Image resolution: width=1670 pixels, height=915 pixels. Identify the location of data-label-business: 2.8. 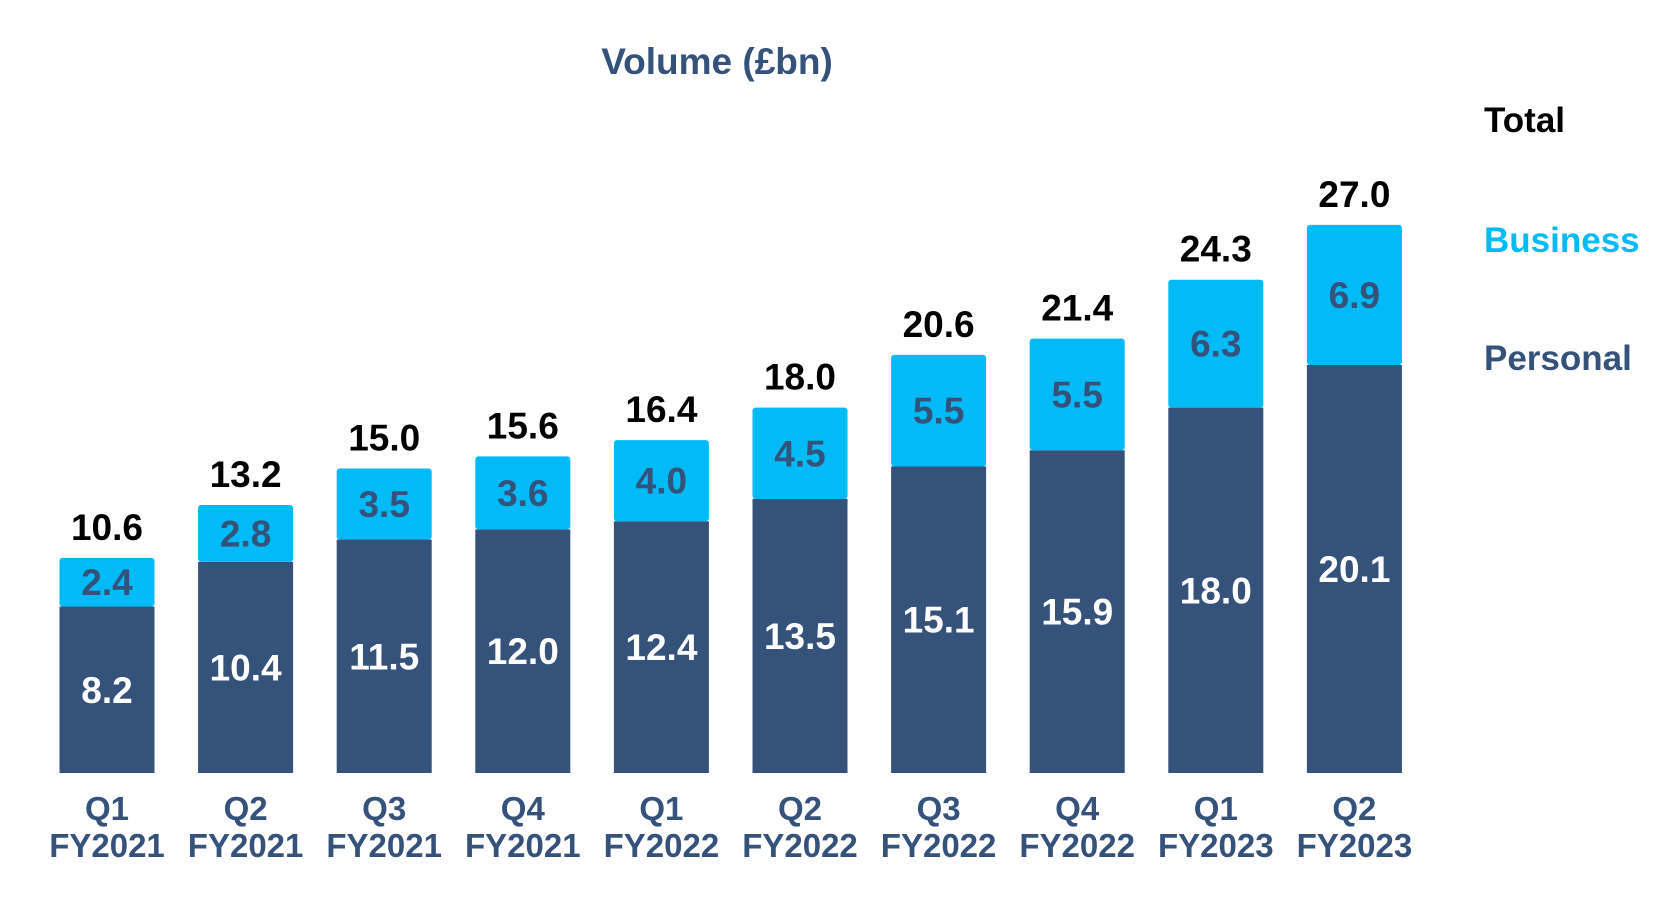
(245, 533).